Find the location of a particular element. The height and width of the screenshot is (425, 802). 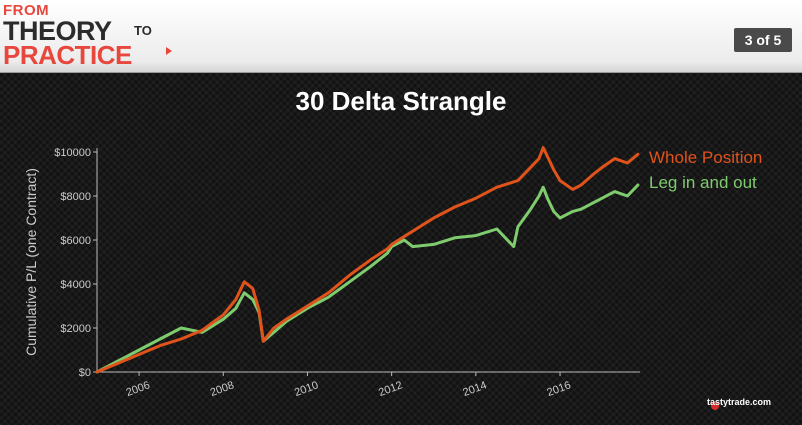

show-logo: FROM THEORY TO PRACTICE is located at coordinates (100, 36).